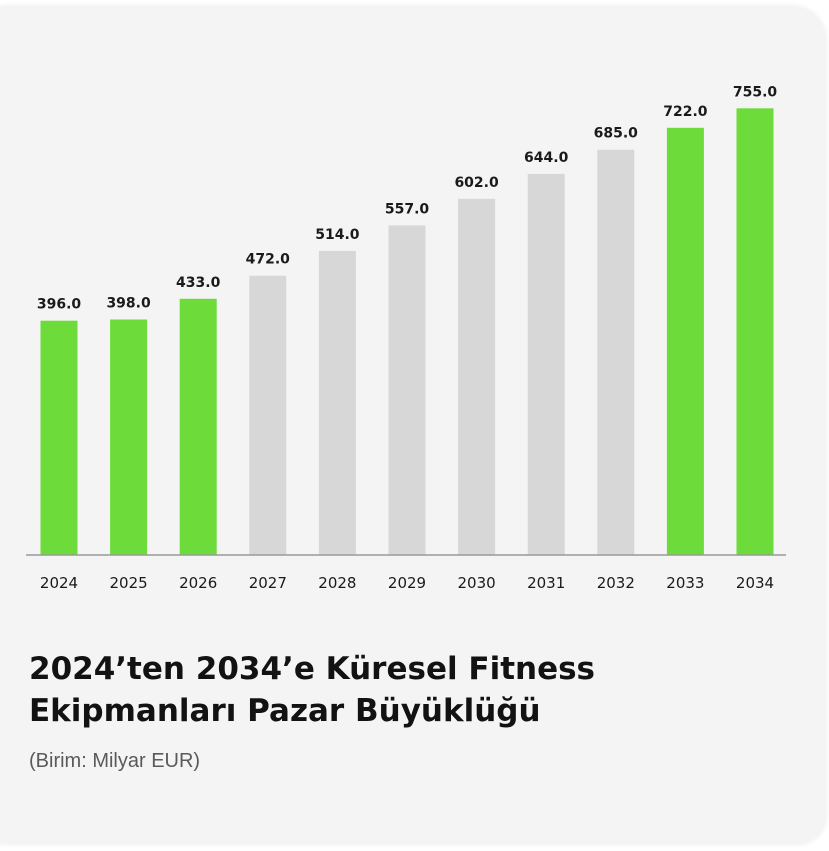  Describe the element at coordinates (129, 437) in the screenshot. I see `bar-2025` at that location.